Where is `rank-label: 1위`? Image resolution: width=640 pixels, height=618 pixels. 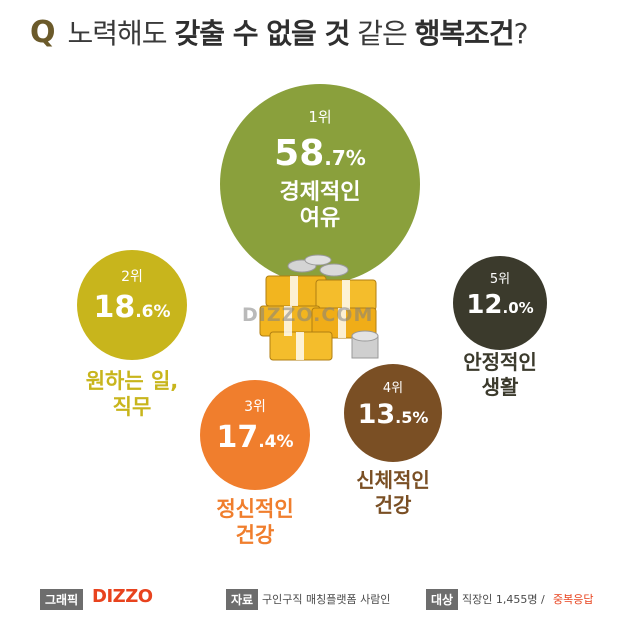
rank-label: 1위 is located at coordinates (320, 117).